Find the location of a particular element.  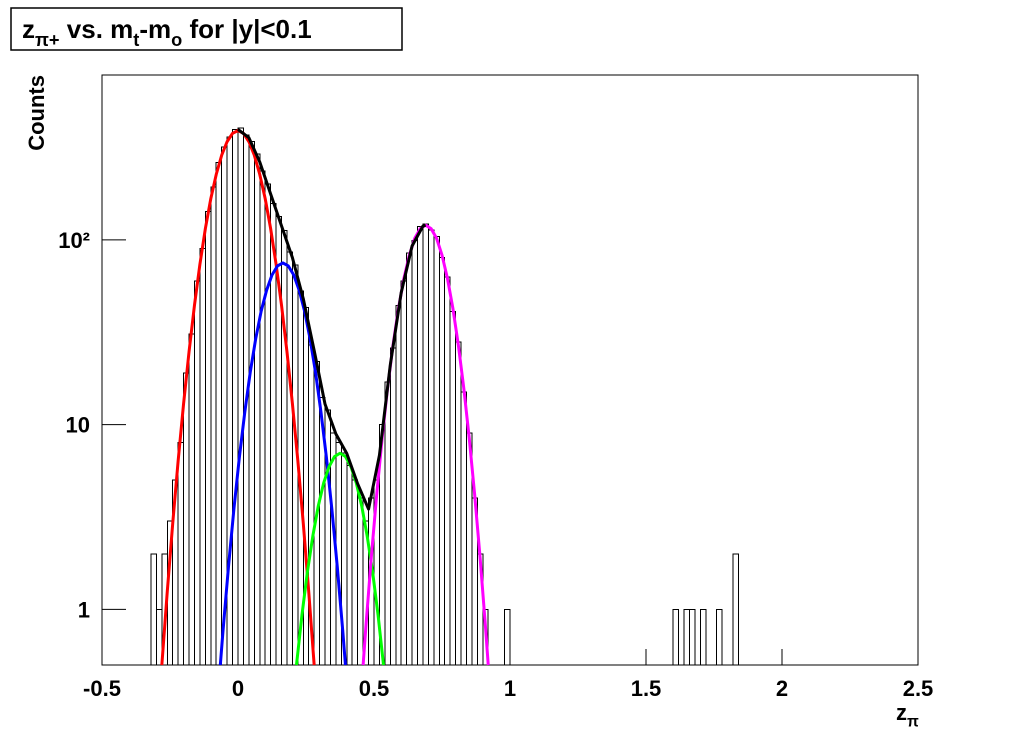

x-tick-label: 2 is located at coordinates (782, 688).